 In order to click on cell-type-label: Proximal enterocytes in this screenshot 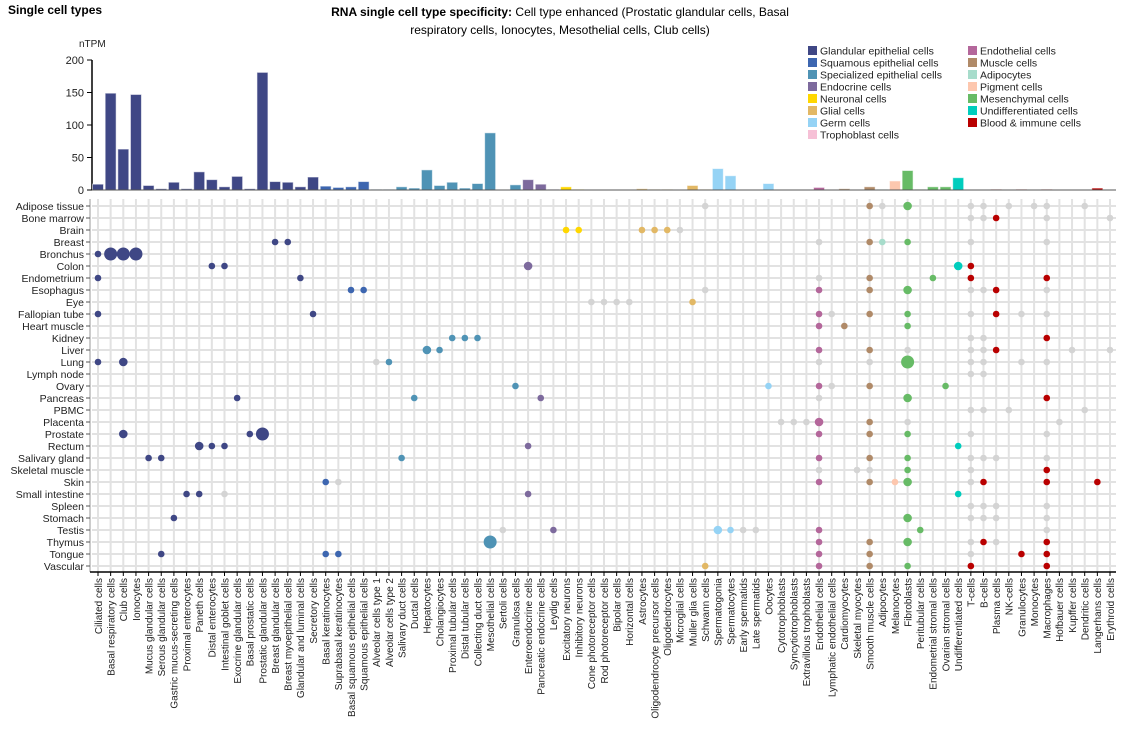, I will do `click(187, 624)`.